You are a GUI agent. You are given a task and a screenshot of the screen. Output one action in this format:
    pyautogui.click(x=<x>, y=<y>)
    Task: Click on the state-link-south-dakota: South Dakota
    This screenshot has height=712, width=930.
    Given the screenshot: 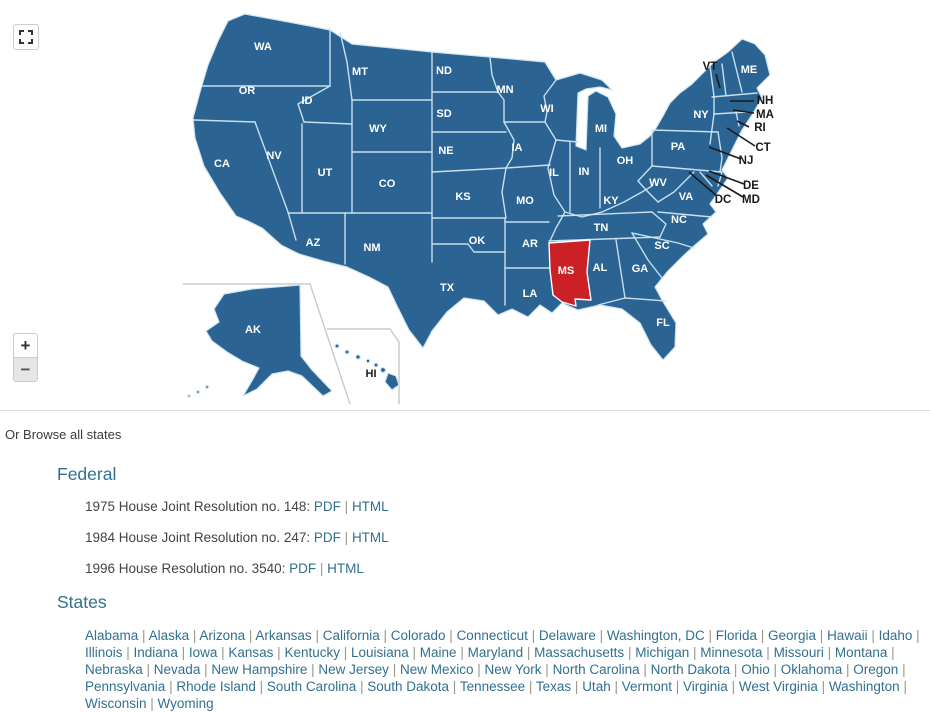 What is the action you would take?
    pyautogui.click(x=408, y=686)
    